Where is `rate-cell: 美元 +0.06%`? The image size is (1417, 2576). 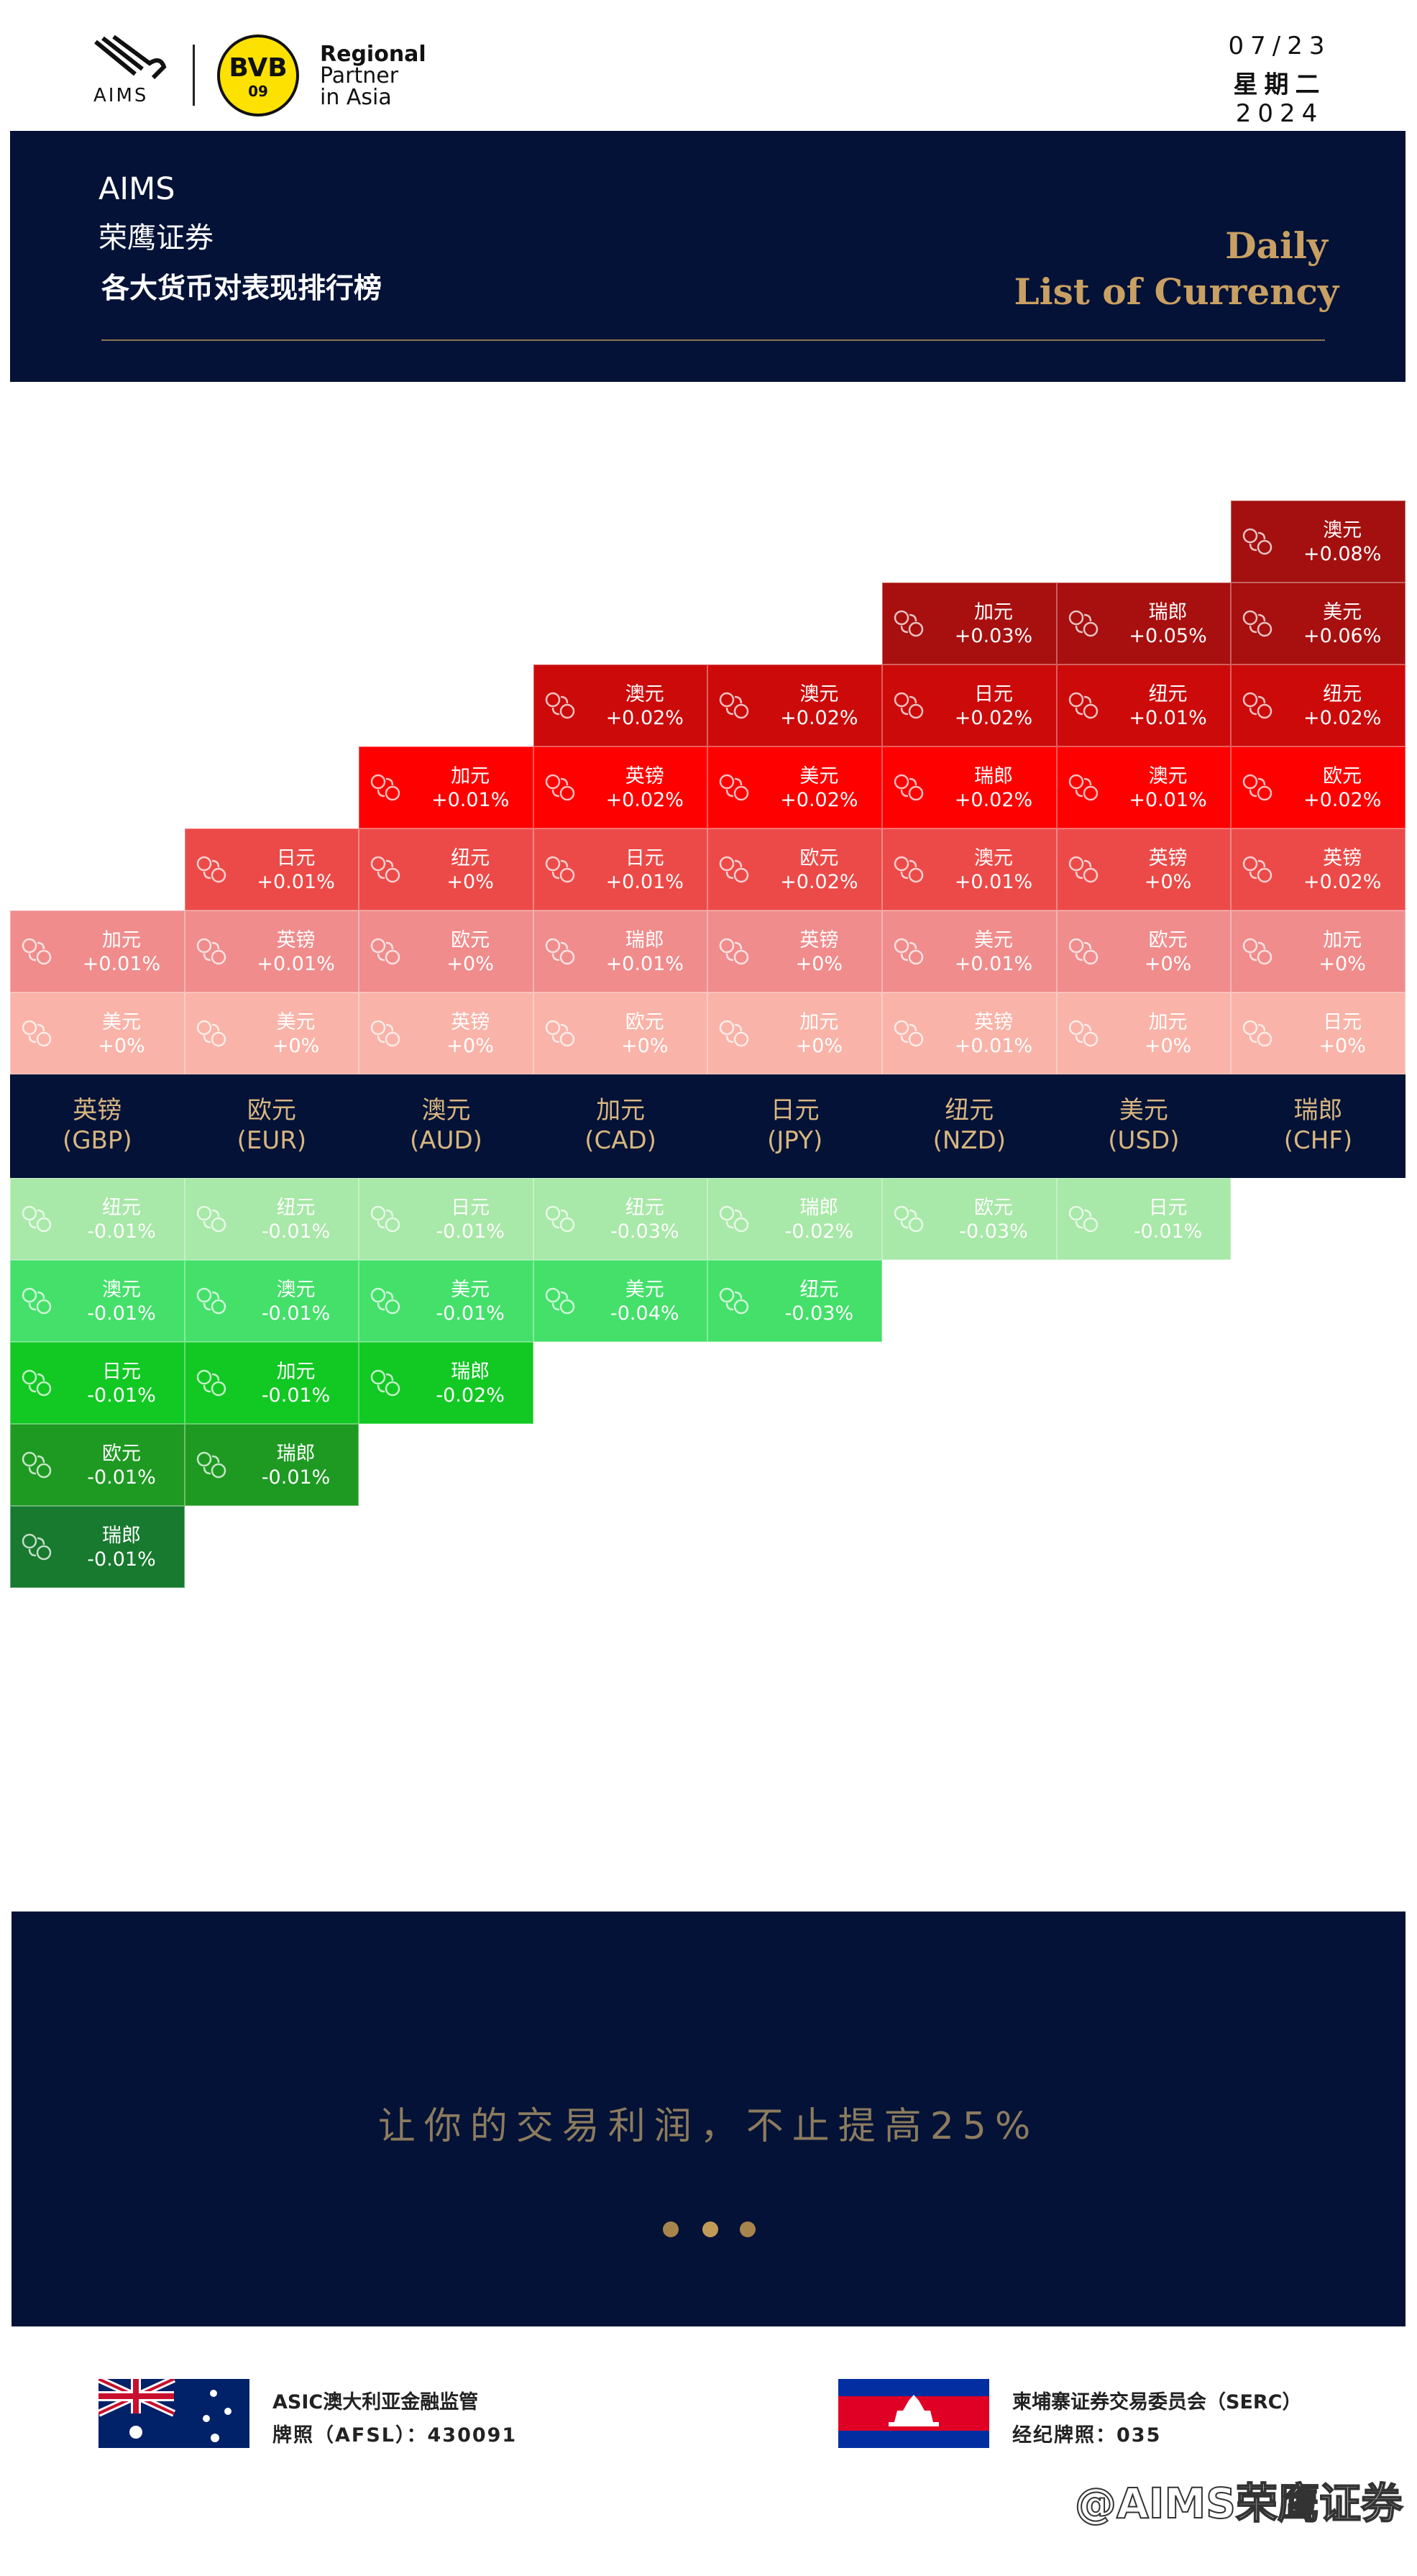
rate-cell: 美元 +0.06% is located at coordinates (1318, 623).